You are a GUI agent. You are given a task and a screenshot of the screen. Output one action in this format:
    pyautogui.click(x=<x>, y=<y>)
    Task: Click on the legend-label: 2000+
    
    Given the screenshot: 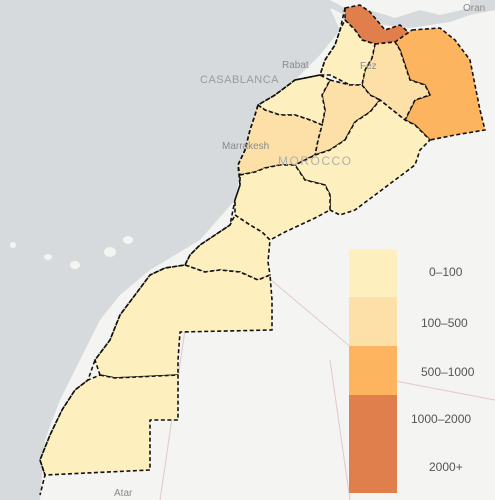 What is the action you would take?
    pyautogui.click(x=446, y=467)
    